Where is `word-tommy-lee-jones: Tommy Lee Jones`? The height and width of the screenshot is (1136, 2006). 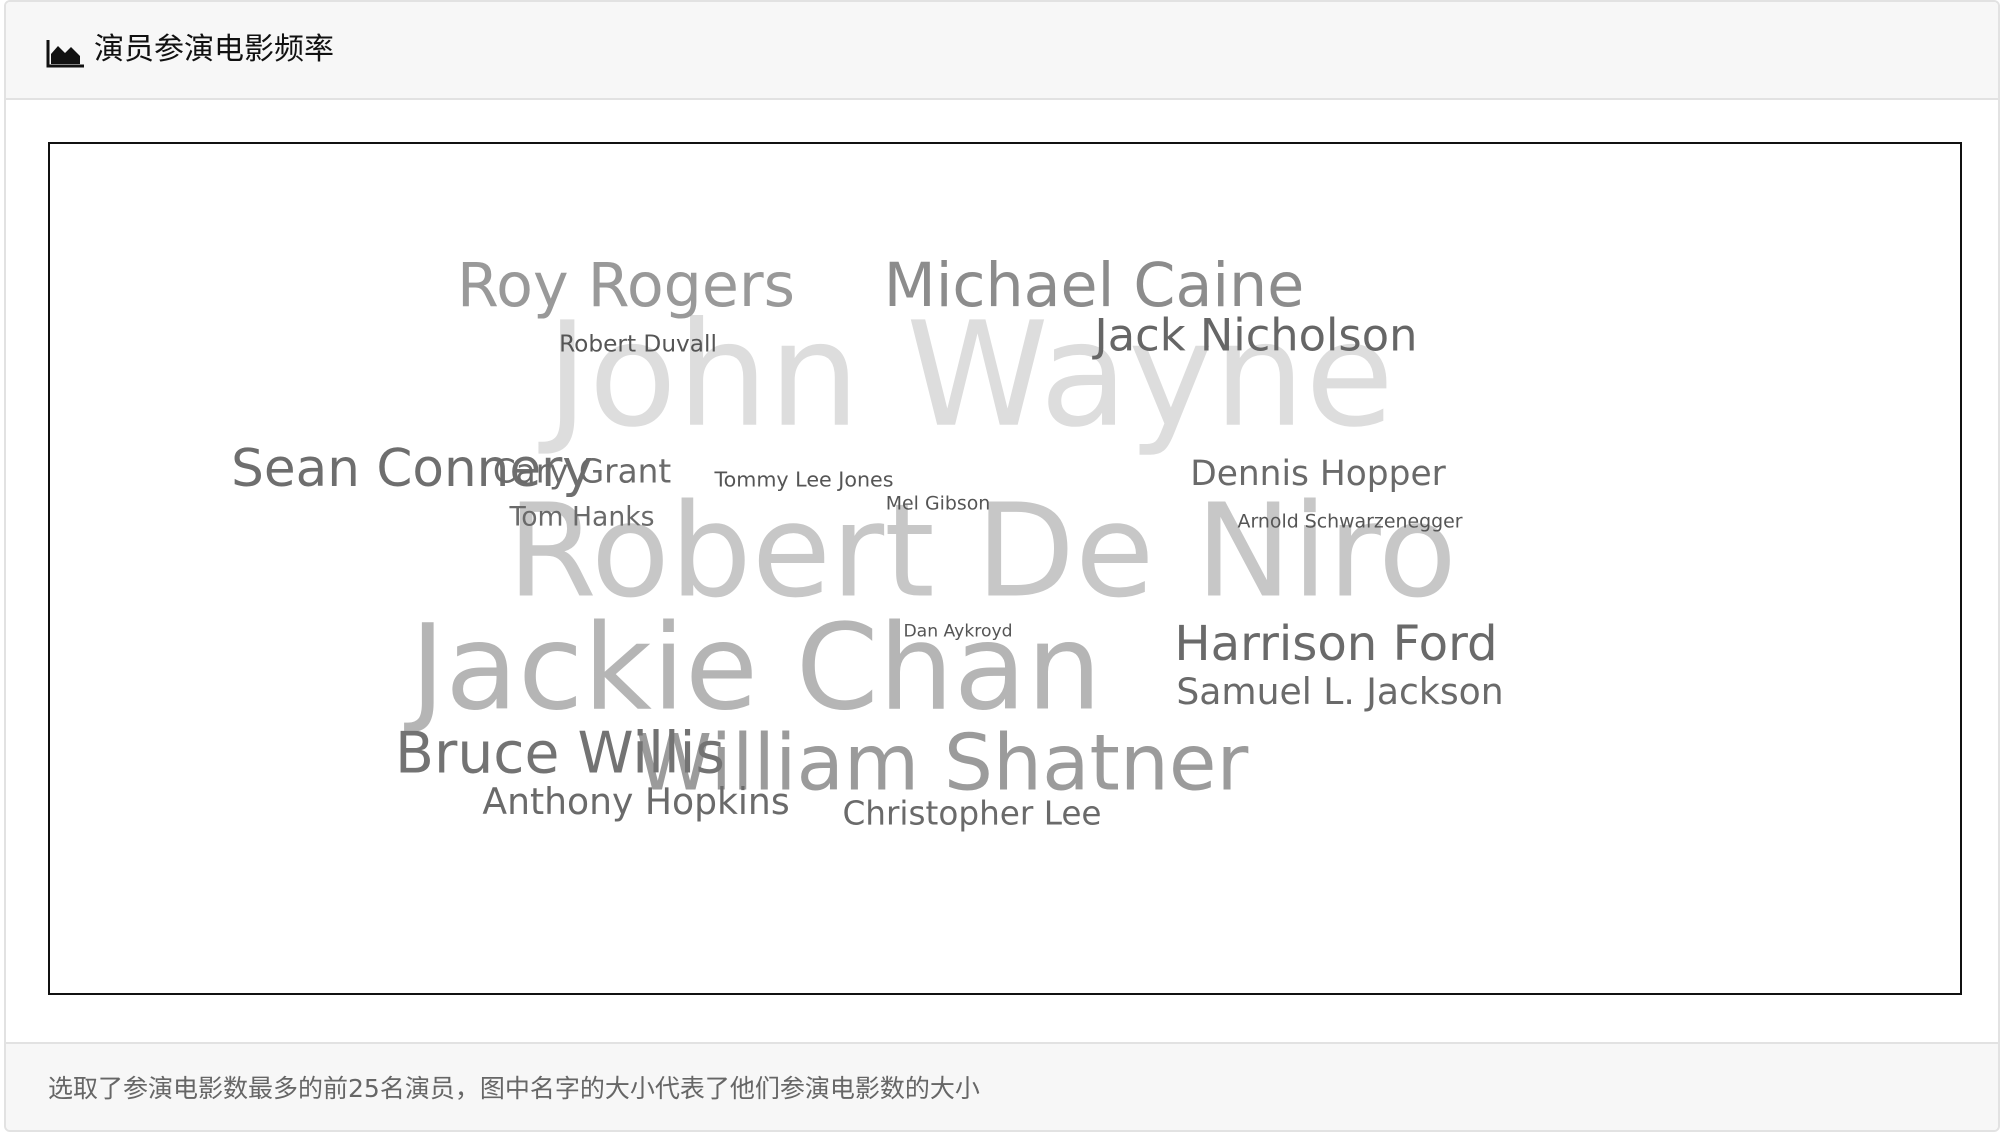
word-tommy-lee-jones: Tommy Lee Jones is located at coordinates (804, 479).